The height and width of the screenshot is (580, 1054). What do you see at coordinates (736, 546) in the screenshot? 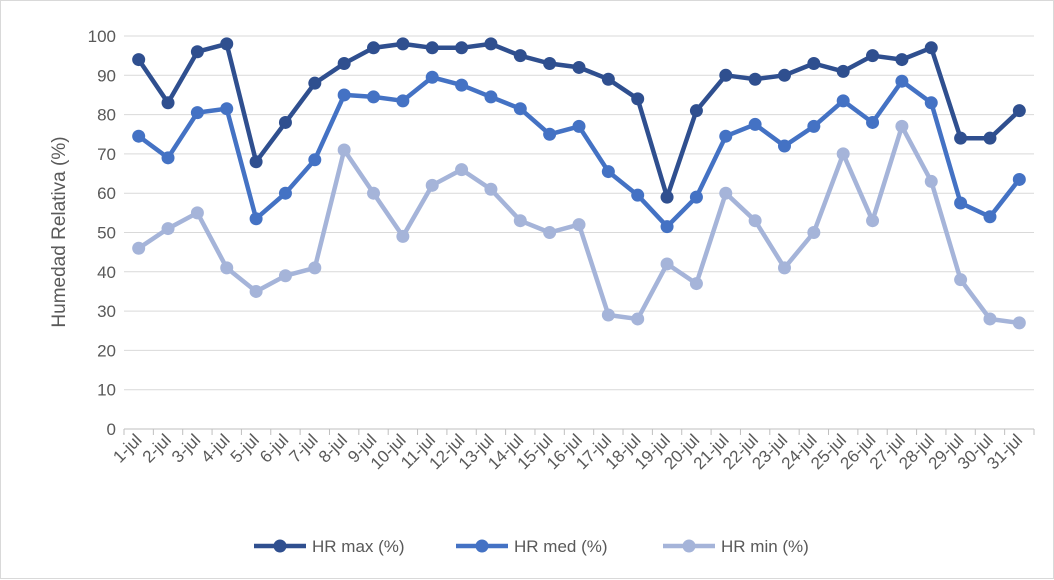
I see `legend-item: HR min (%)` at bounding box center [736, 546].